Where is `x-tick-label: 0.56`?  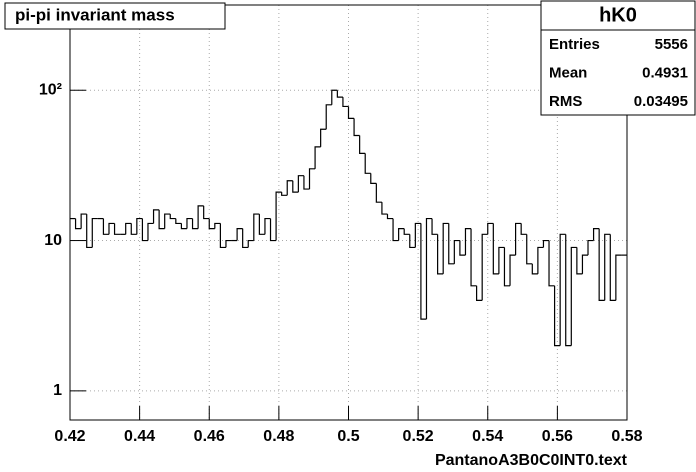
x-tick-label: 0.56 is located at coordinates (557, 436).